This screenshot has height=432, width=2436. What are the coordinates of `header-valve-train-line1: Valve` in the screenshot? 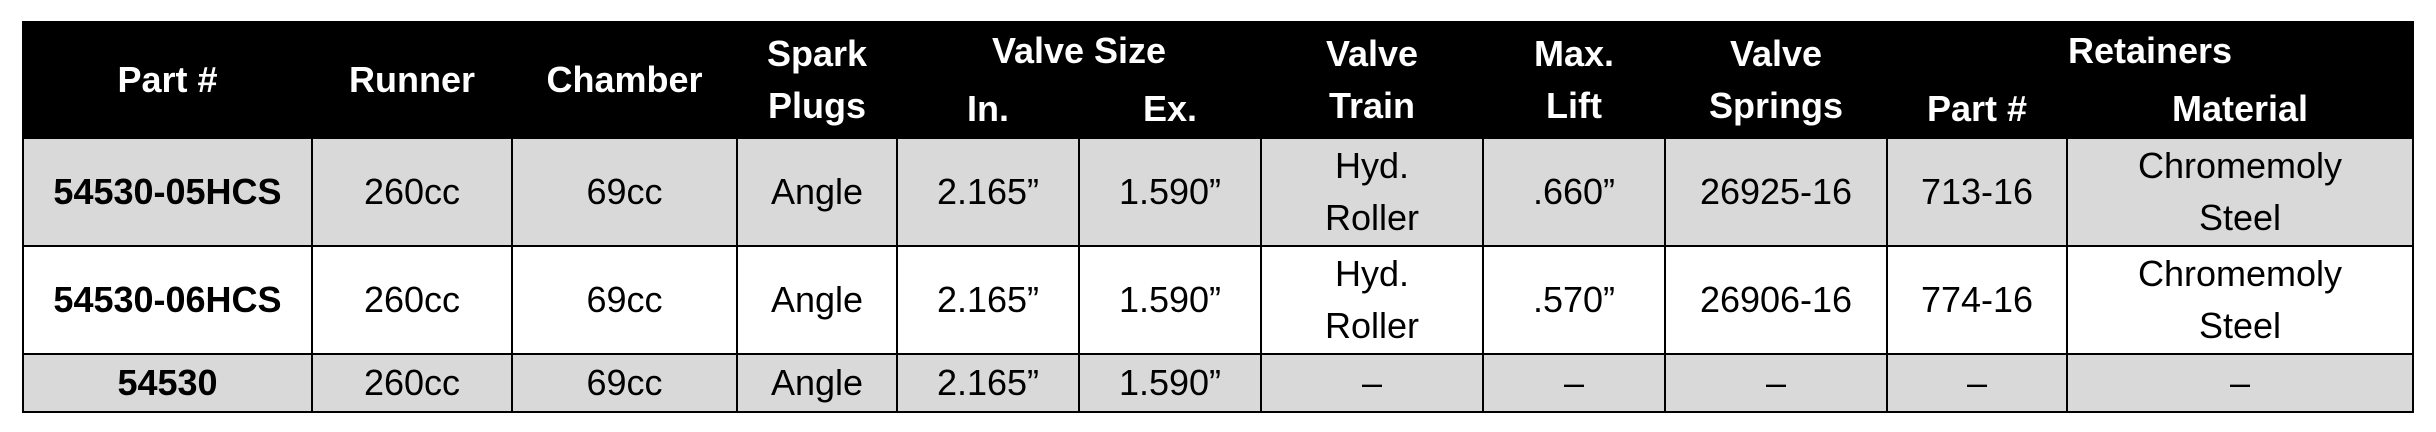 It's located at (1372, 53).